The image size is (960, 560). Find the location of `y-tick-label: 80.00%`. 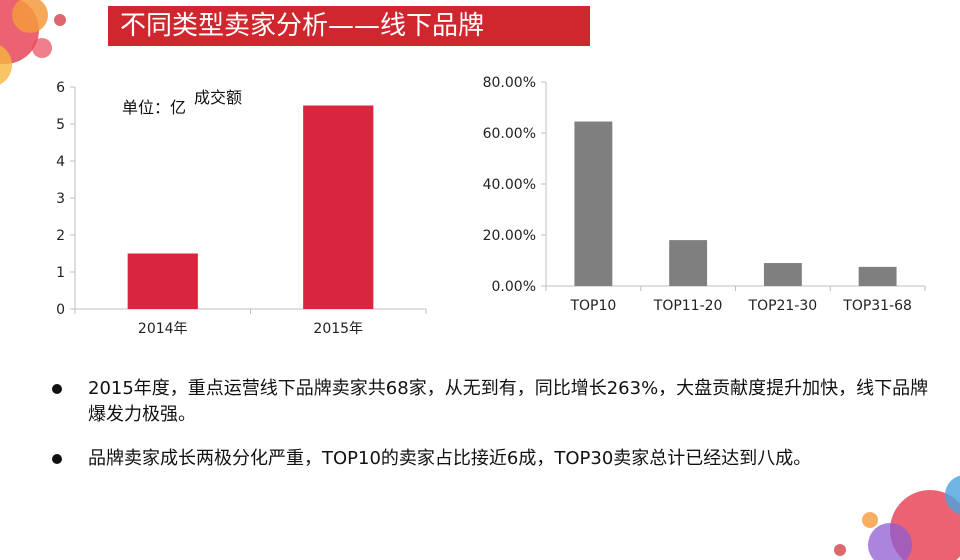

y-tick-label: 80.00% is located at coordinates (509, 83).